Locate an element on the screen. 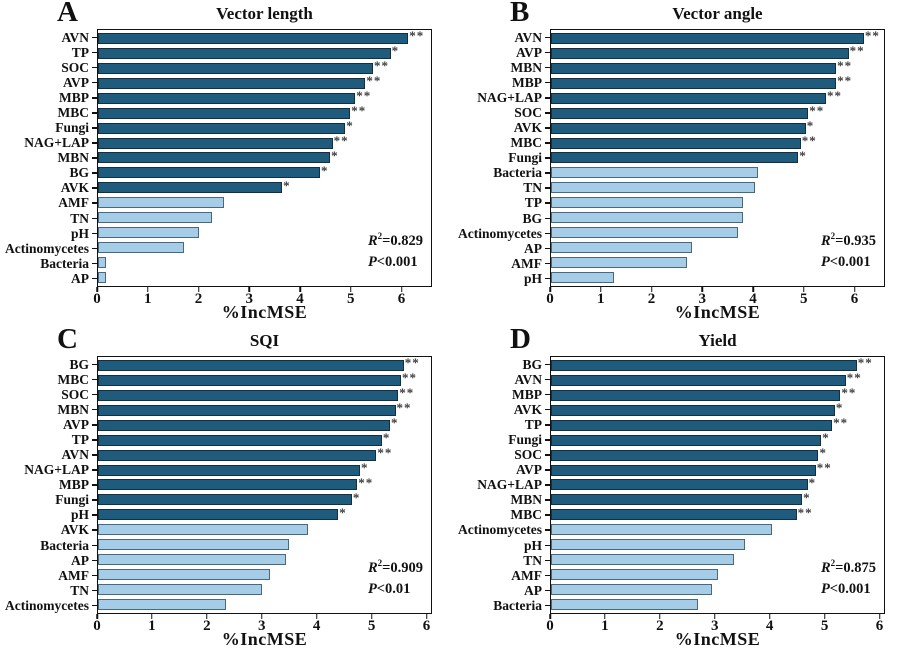 The width and height of the screenshot is (907, 654). bar-row: * is located at coordinates (264, 186).